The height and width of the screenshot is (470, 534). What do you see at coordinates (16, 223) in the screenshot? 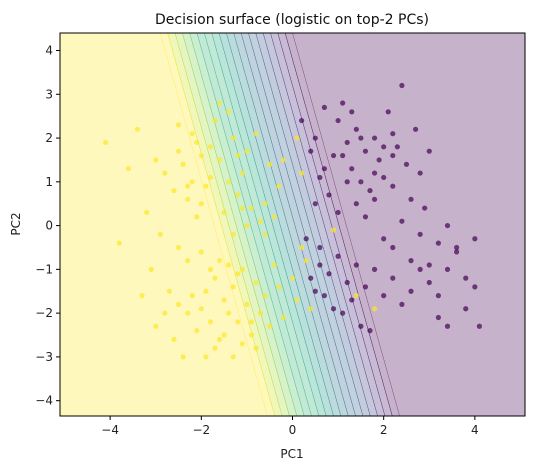
I see `y-axis-label: PC2` at bounding box center [16, 223].